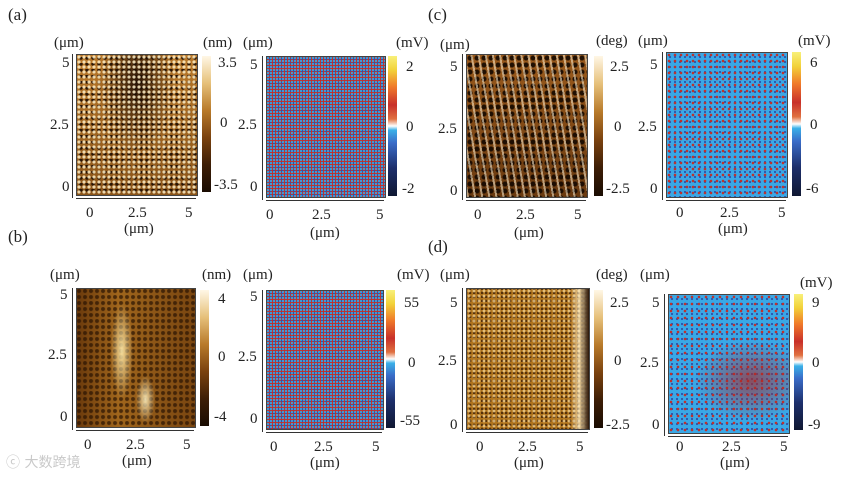 The width and height of the screenshot is (850, 480). Describe the element at coordinates (480, 447) in the screenshot. I see `d-topo-xtick: 0` at that location.